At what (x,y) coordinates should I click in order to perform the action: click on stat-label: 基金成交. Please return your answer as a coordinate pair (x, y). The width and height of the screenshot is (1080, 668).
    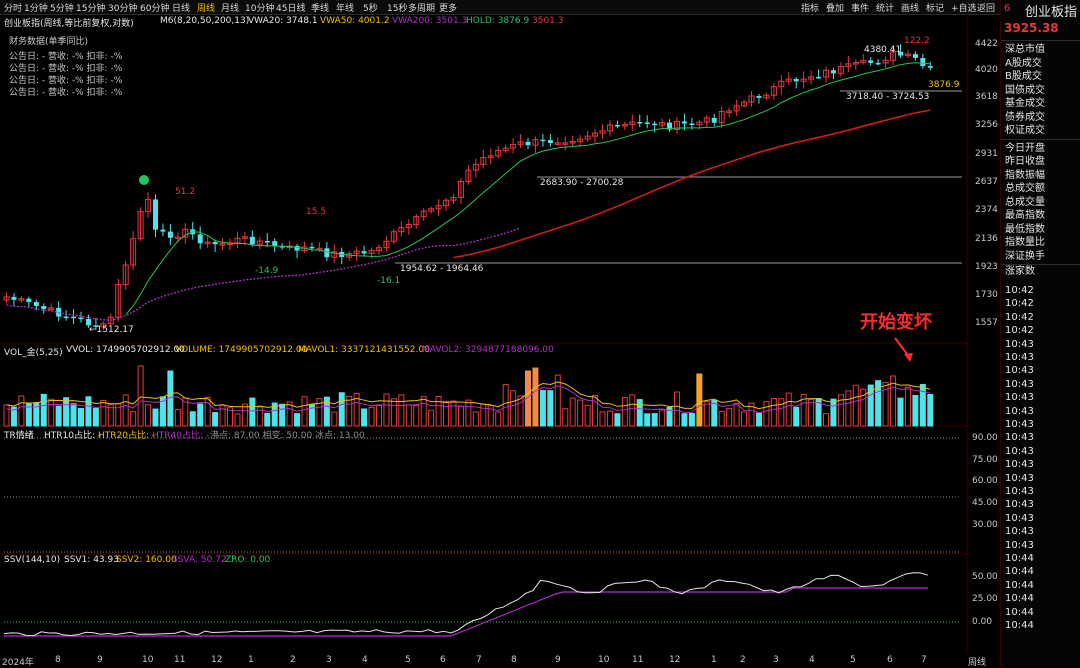
    Looking at the image, I should click on (1025, 103).